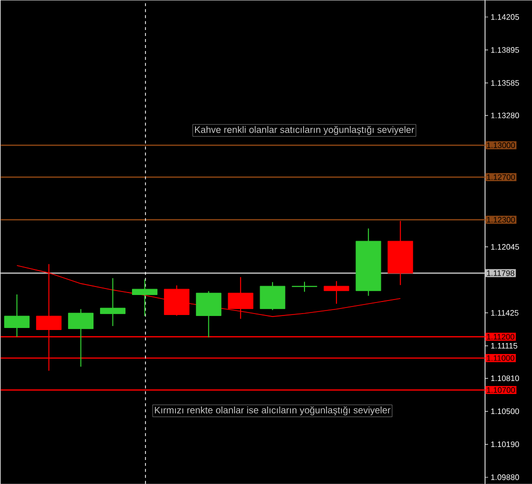 This screenshot has height=484, width=532. Describe the element at coordinates (304, 130) in the screenshot. I see `annotation: Kahve renkli olanlar satıcıların yoğunlaştığı seviyeler` at that location.